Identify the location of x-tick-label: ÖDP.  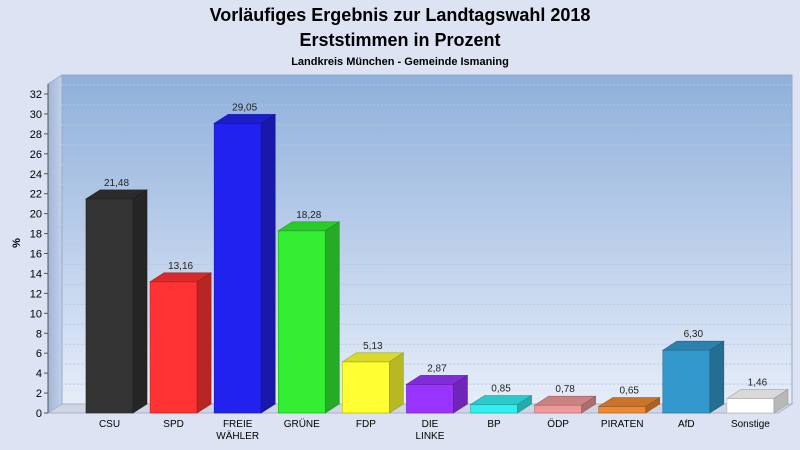
(558, 424).